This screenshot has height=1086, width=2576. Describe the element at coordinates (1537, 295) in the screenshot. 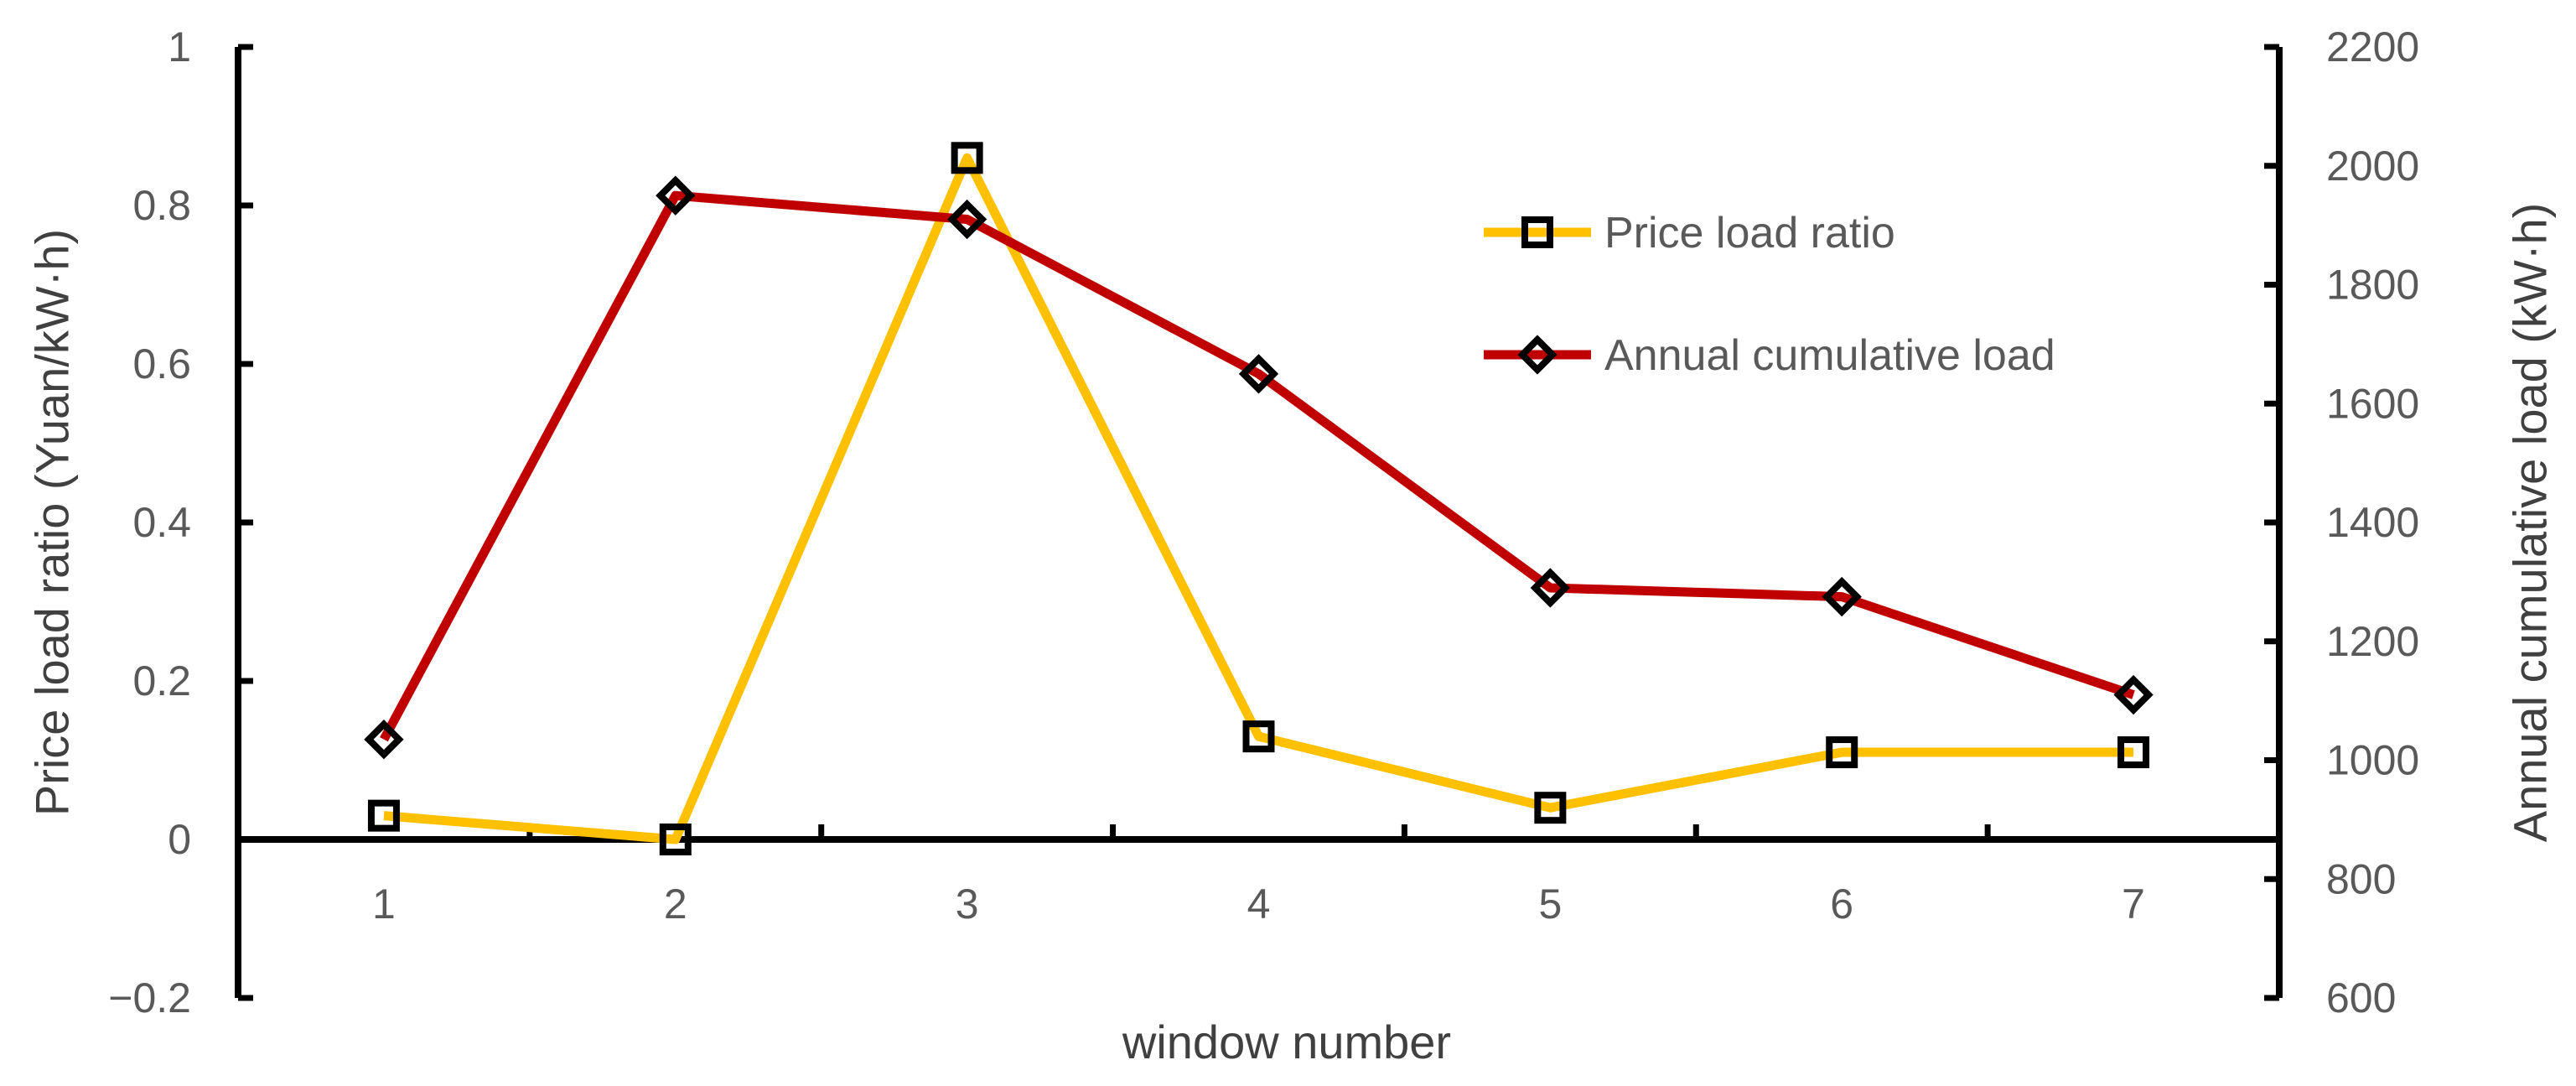

I see `legend-swatches` at that location.